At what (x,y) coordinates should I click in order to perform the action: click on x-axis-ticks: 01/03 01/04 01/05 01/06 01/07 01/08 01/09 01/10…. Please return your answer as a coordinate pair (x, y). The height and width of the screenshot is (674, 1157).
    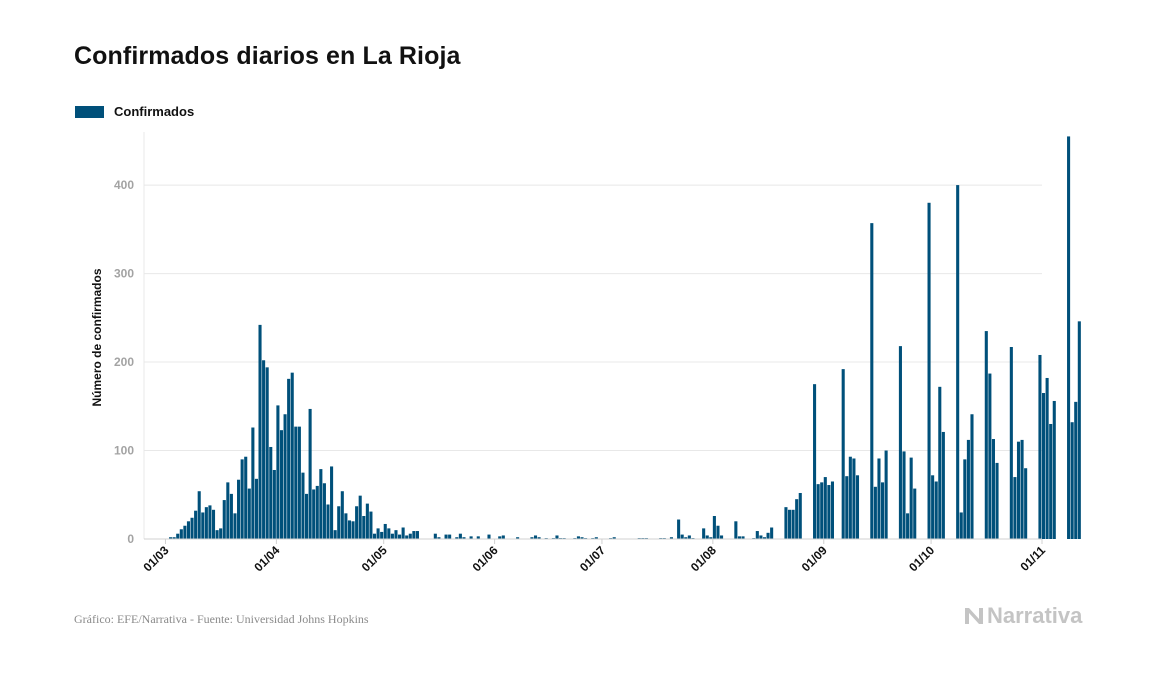
    Looking at the image, I should click on (594, 556).